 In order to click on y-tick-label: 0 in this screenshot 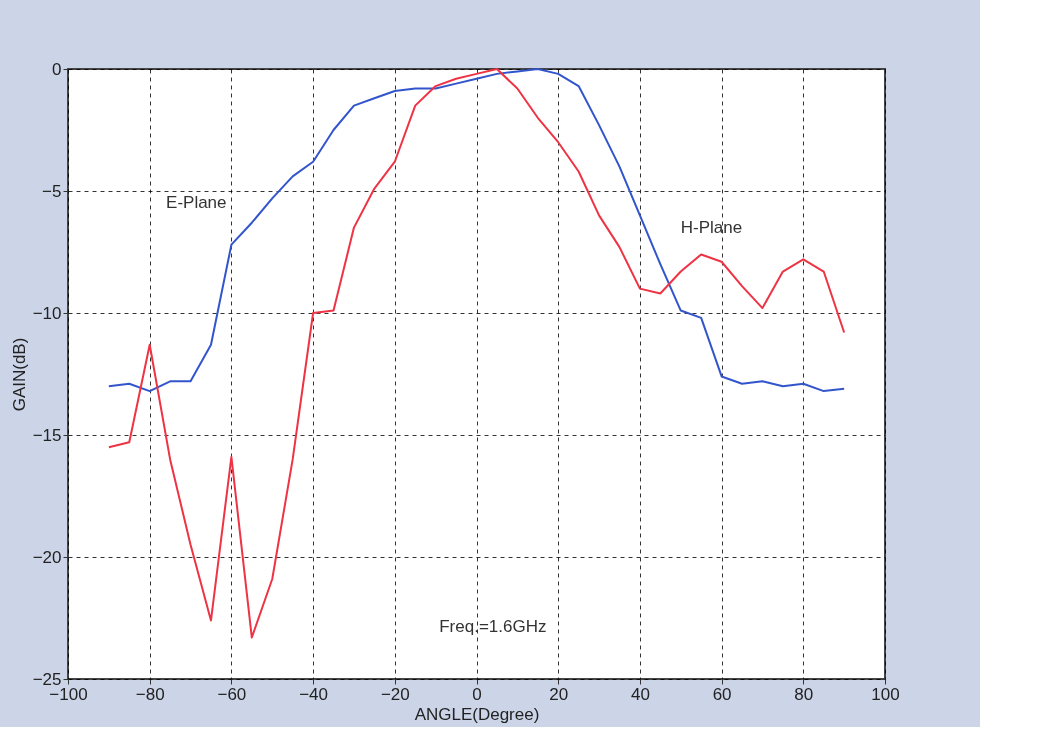, I will do `click(57, 69)`.